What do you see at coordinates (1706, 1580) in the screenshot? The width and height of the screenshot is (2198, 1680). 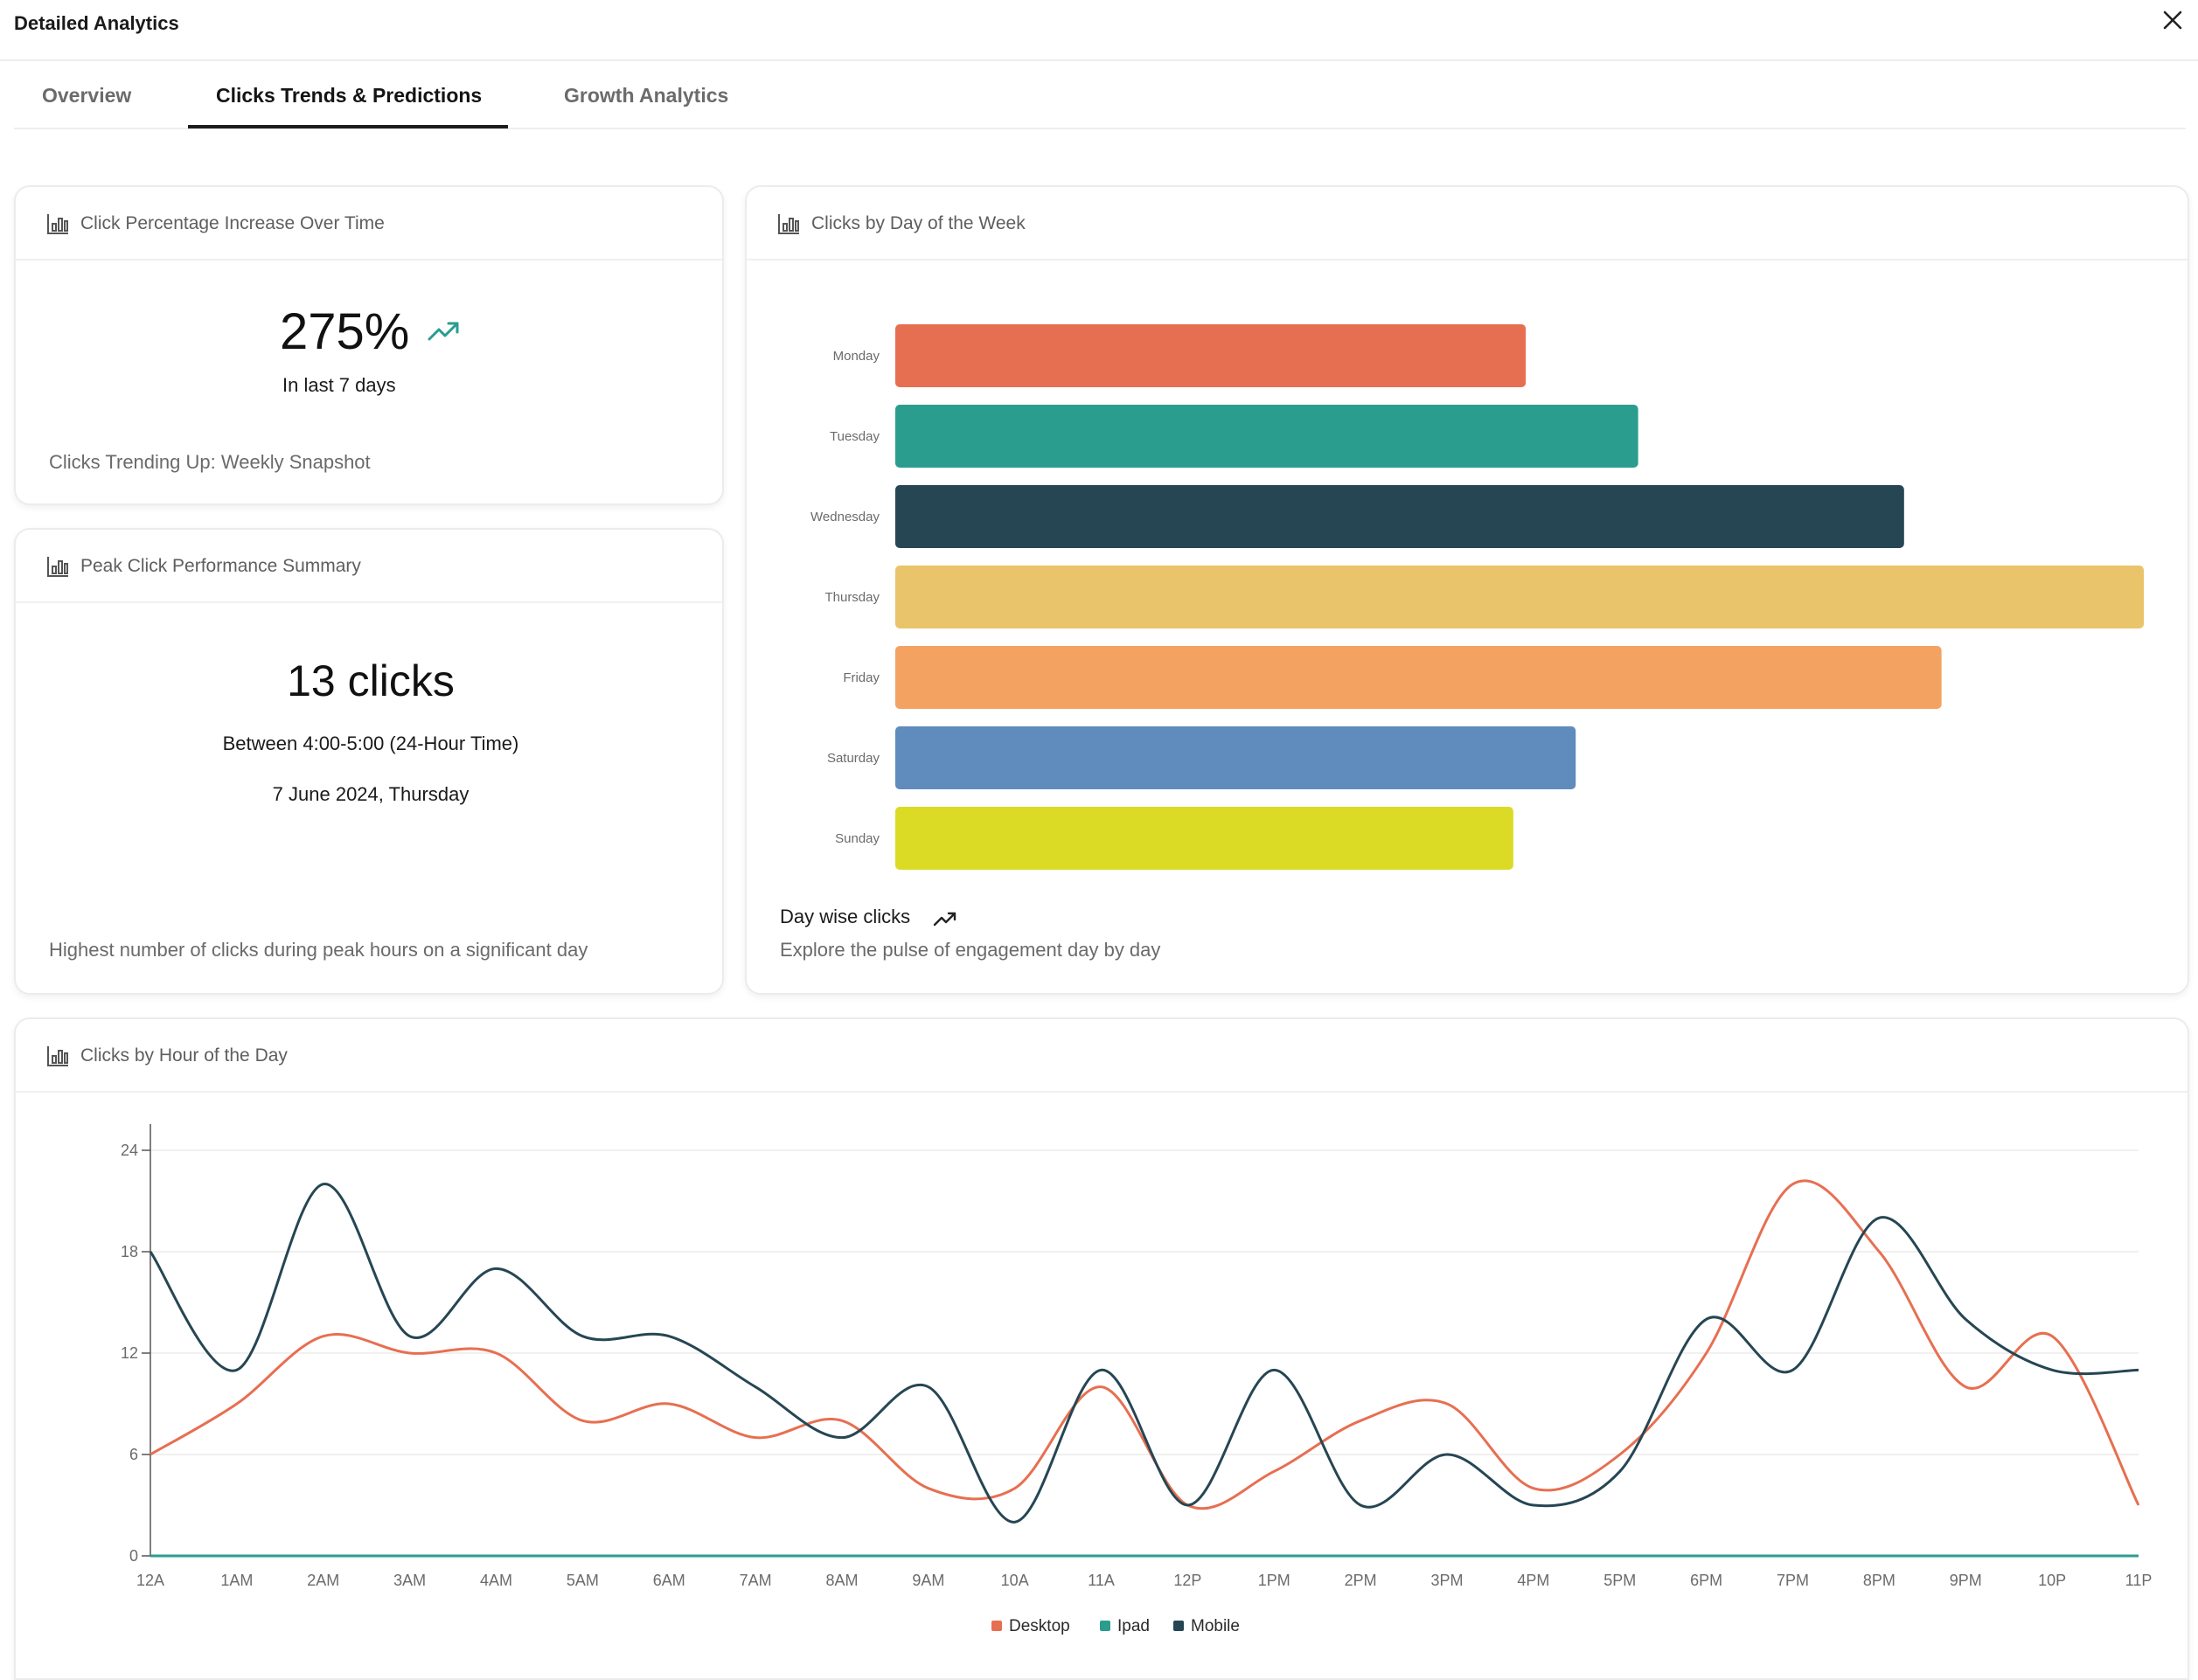 I see `x-tick-label: 6PM` at bounding box center [1706, 1580].